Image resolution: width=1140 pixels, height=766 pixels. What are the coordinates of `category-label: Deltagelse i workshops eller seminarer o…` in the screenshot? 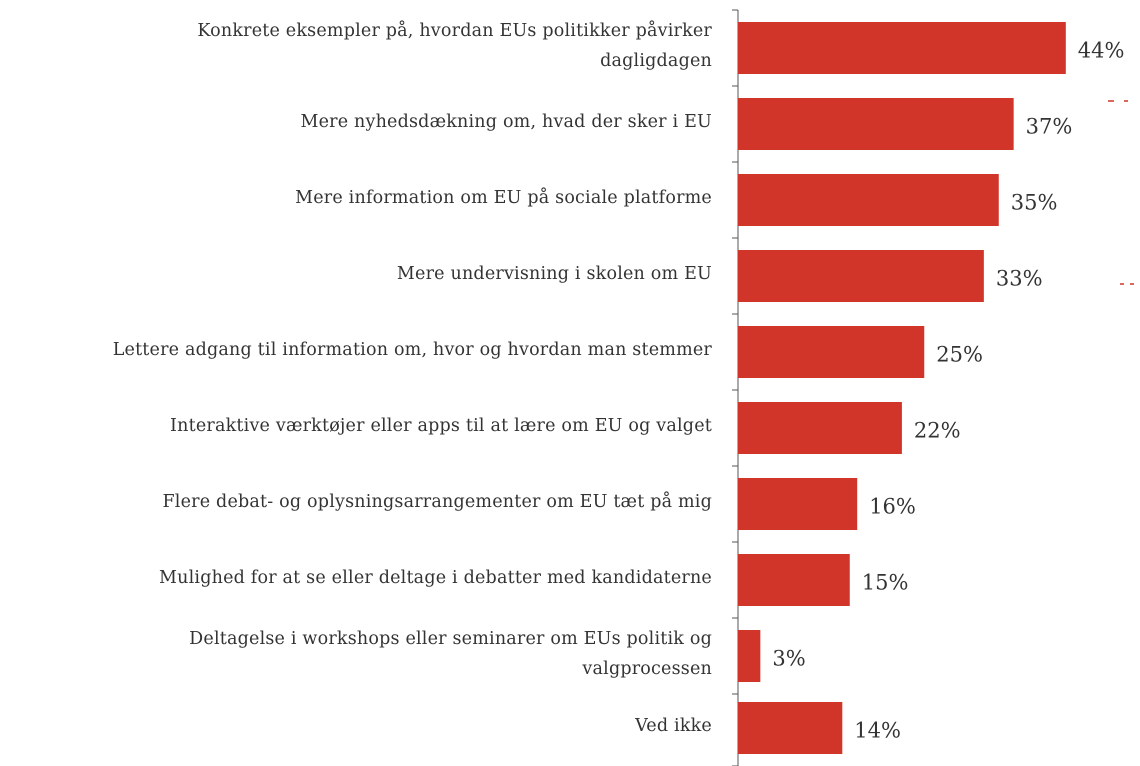 It's located at (450, 654).